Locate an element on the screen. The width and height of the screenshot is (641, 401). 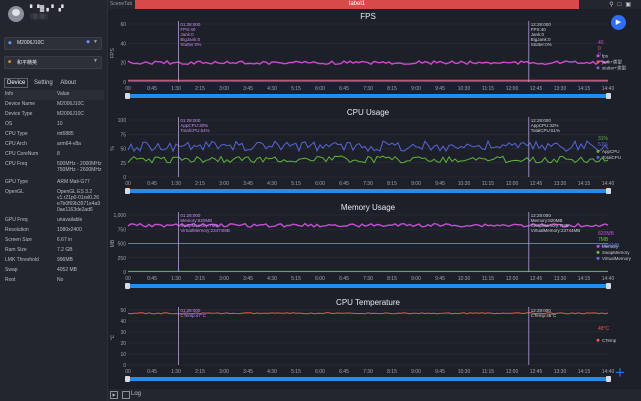
x-tick-label: 14:15 is located at coordinates (584, 279).